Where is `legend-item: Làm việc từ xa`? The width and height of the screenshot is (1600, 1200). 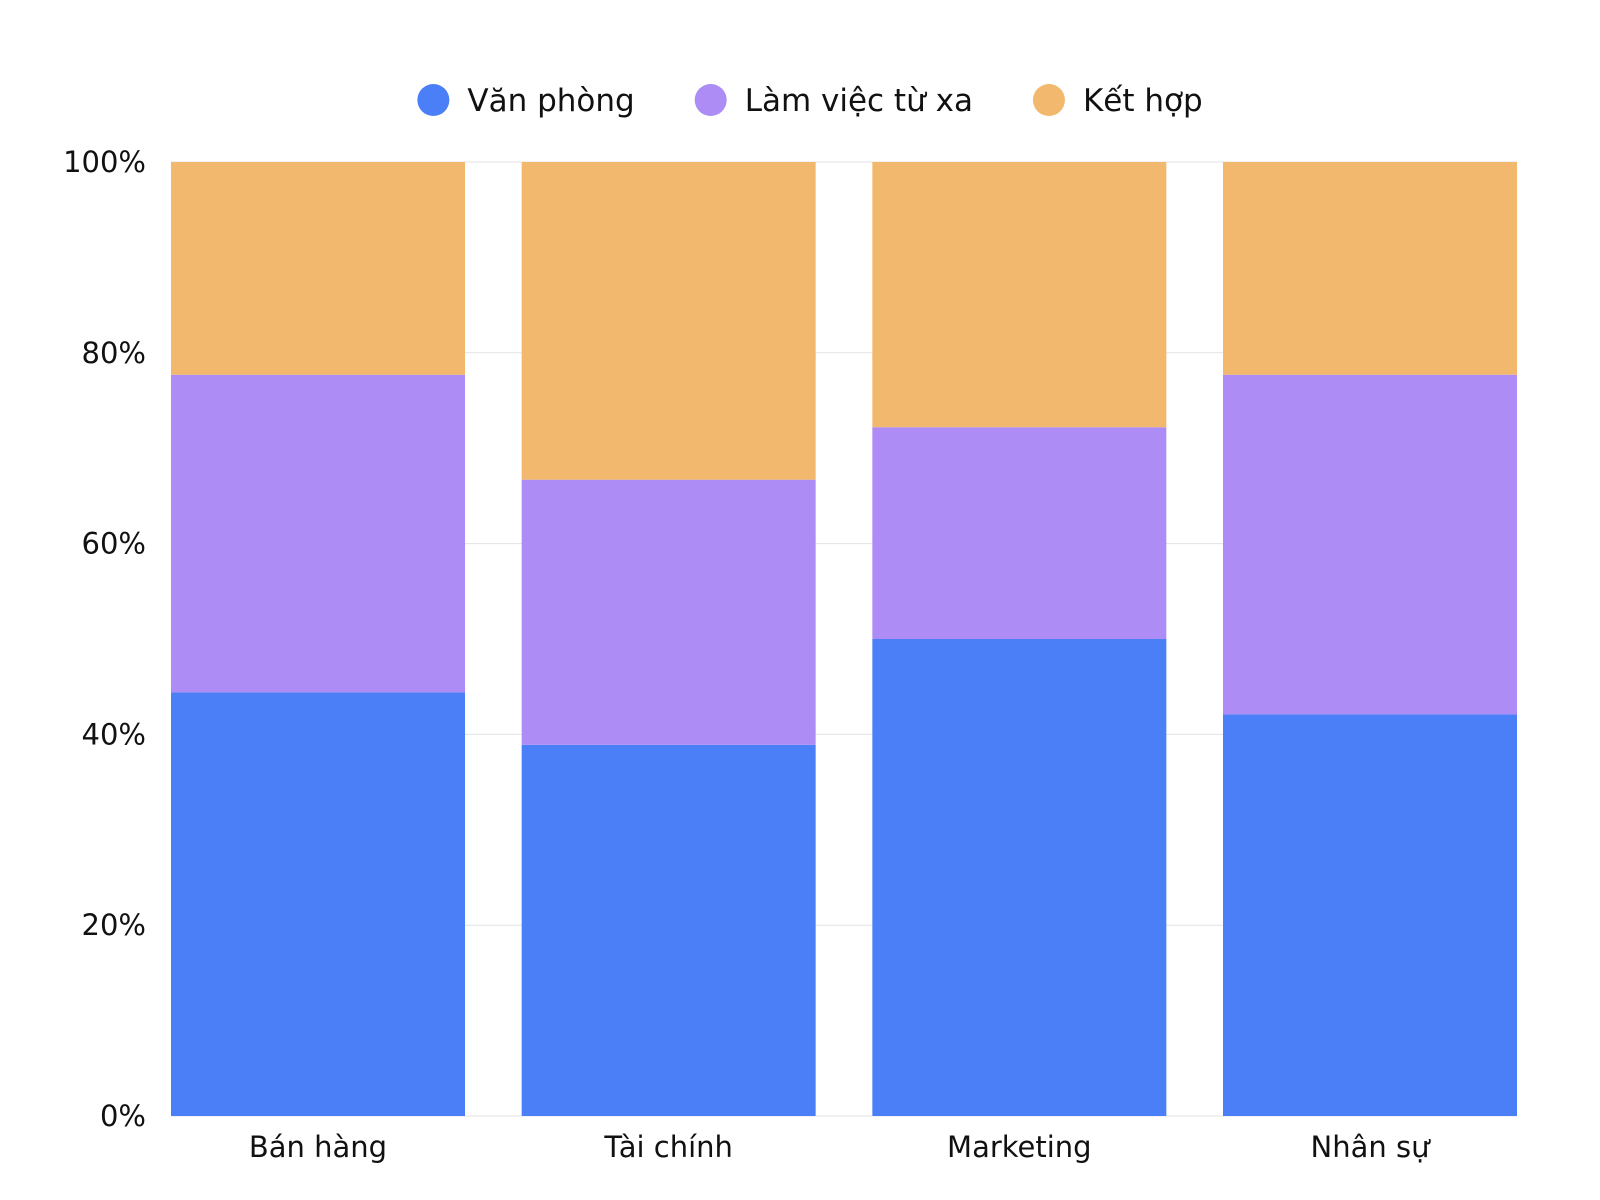 legend-item: Làm việc từ xa is located at coordinates (833, 101).